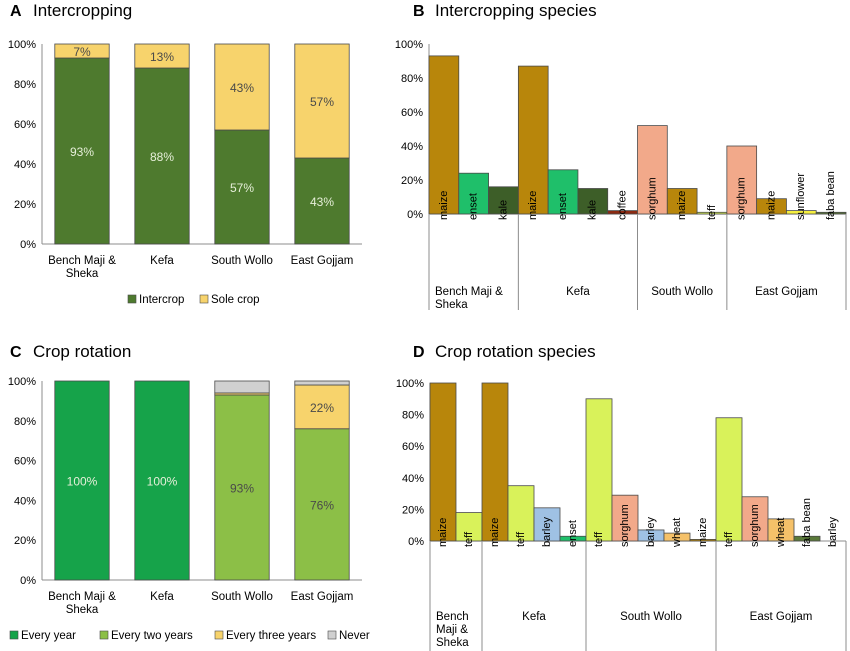 The width and height of the screenshot is (850, 651). What do you see at coordinates (807, 522) in the screenshot?
I see `x-category-label: faba bean` at bounding box center [807, 522].